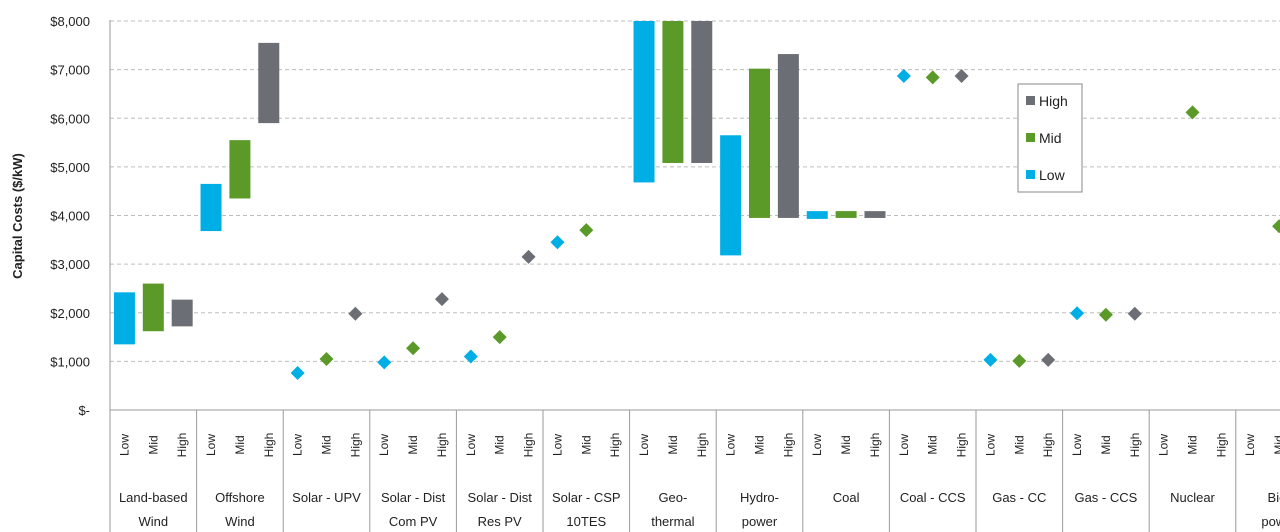 This screenshot has height=532, width=1280. What do you see at coordinates (17, 216) in the screenshot?
I see `y-axis-title: Capital Costs ($/kW)` at bounding box center [17, 216].